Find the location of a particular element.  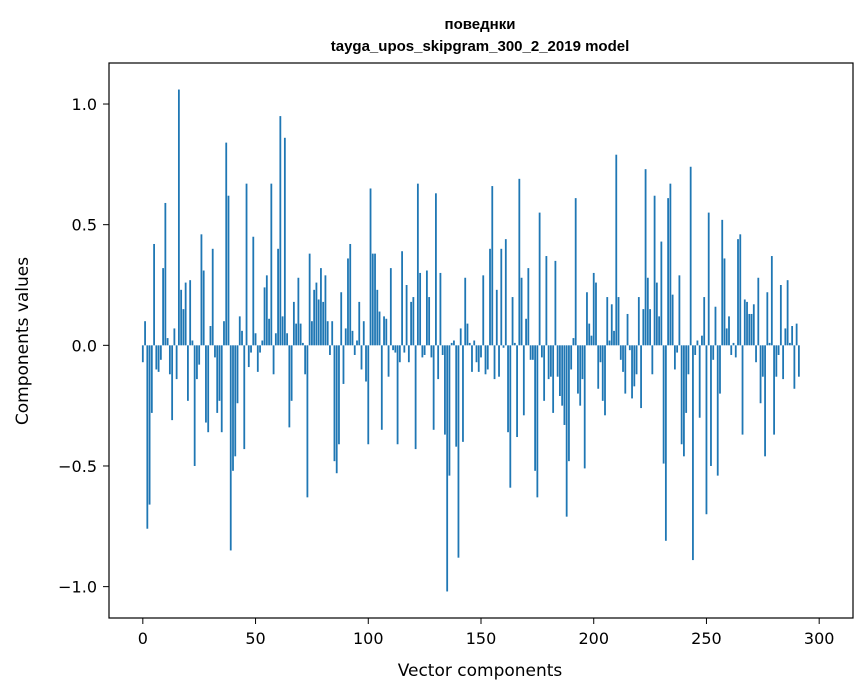

y-tick-label: 0.0 is located at coordinates (84, 345).